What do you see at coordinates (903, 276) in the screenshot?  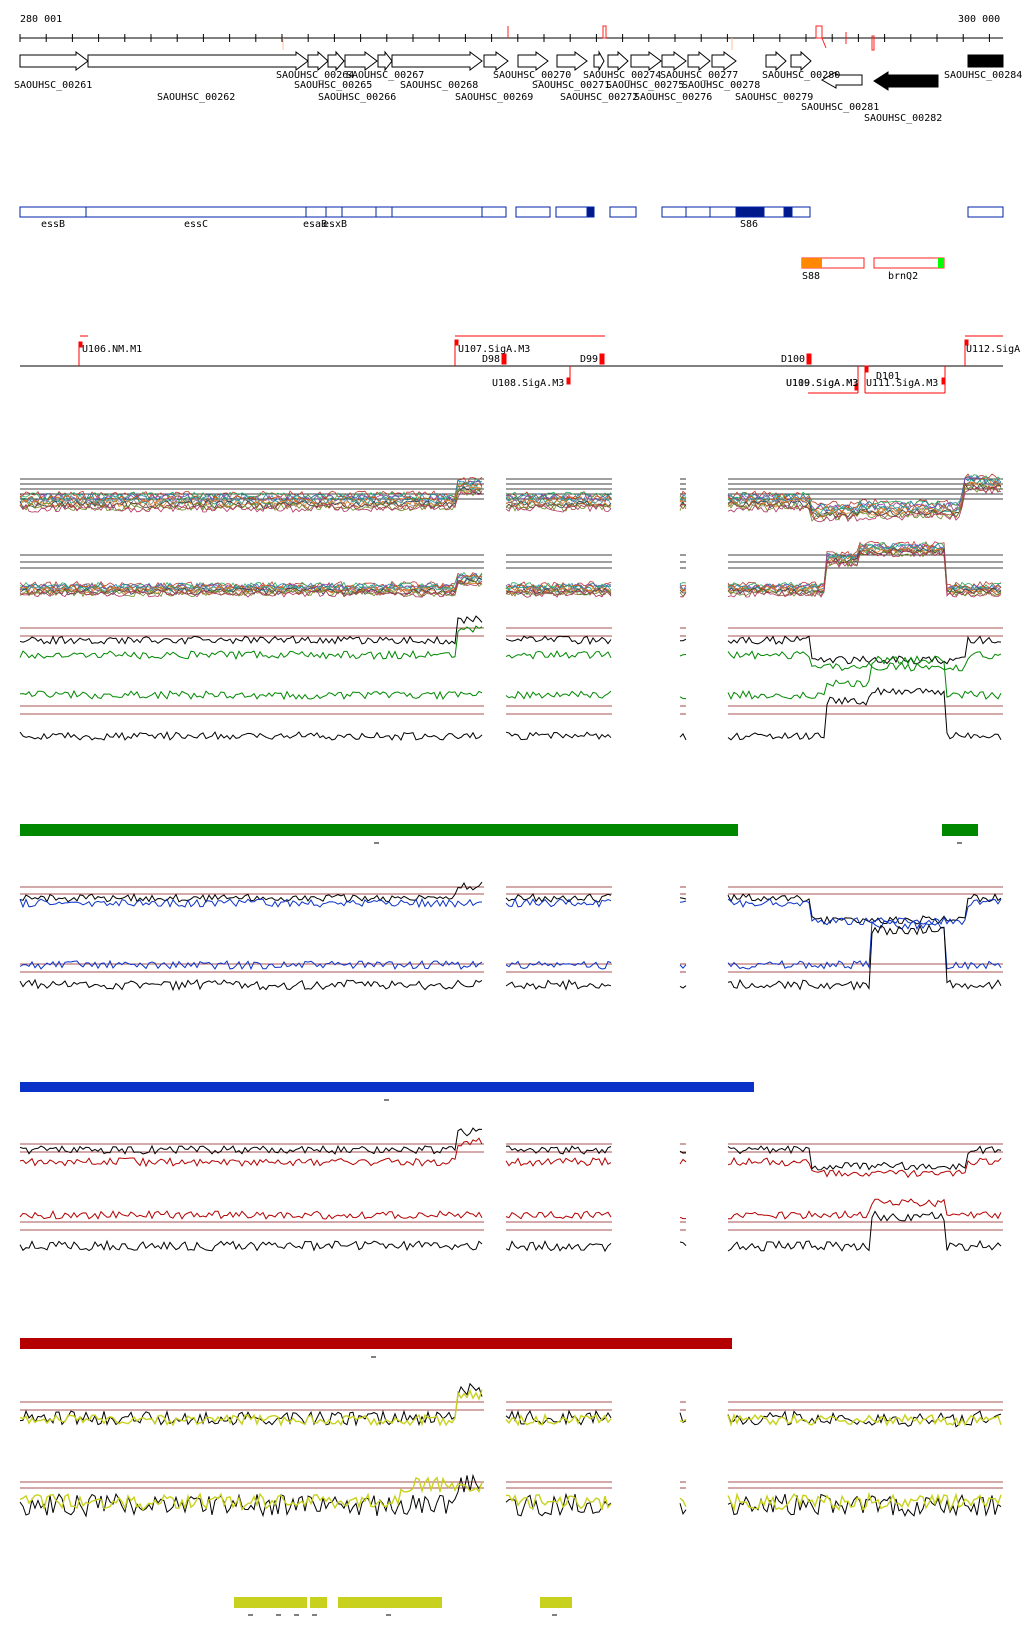 I see `srna-label: brnQ2` at bounding box center [903, 276].